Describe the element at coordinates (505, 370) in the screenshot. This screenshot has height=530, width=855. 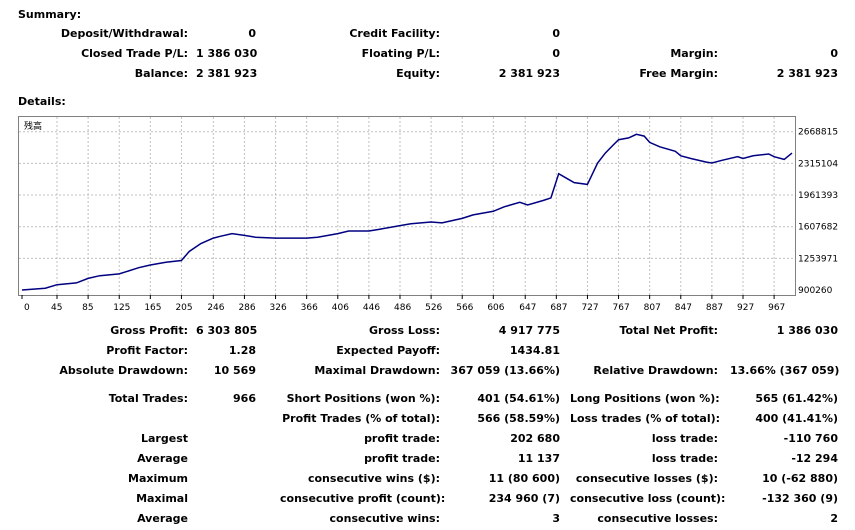
I see `maximal-drawdown-value: 367 059 (13.66%)` at that location.